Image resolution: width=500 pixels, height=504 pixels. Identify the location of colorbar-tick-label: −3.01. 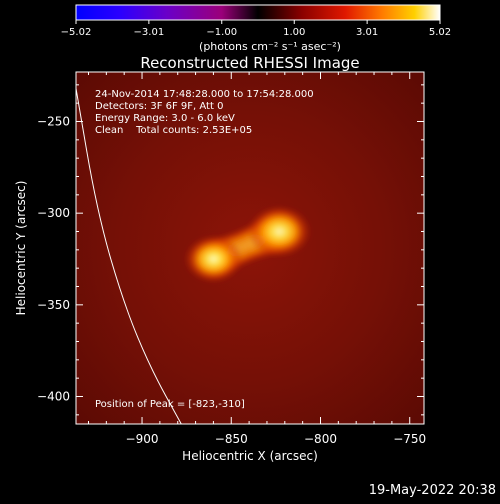
(149, 32).